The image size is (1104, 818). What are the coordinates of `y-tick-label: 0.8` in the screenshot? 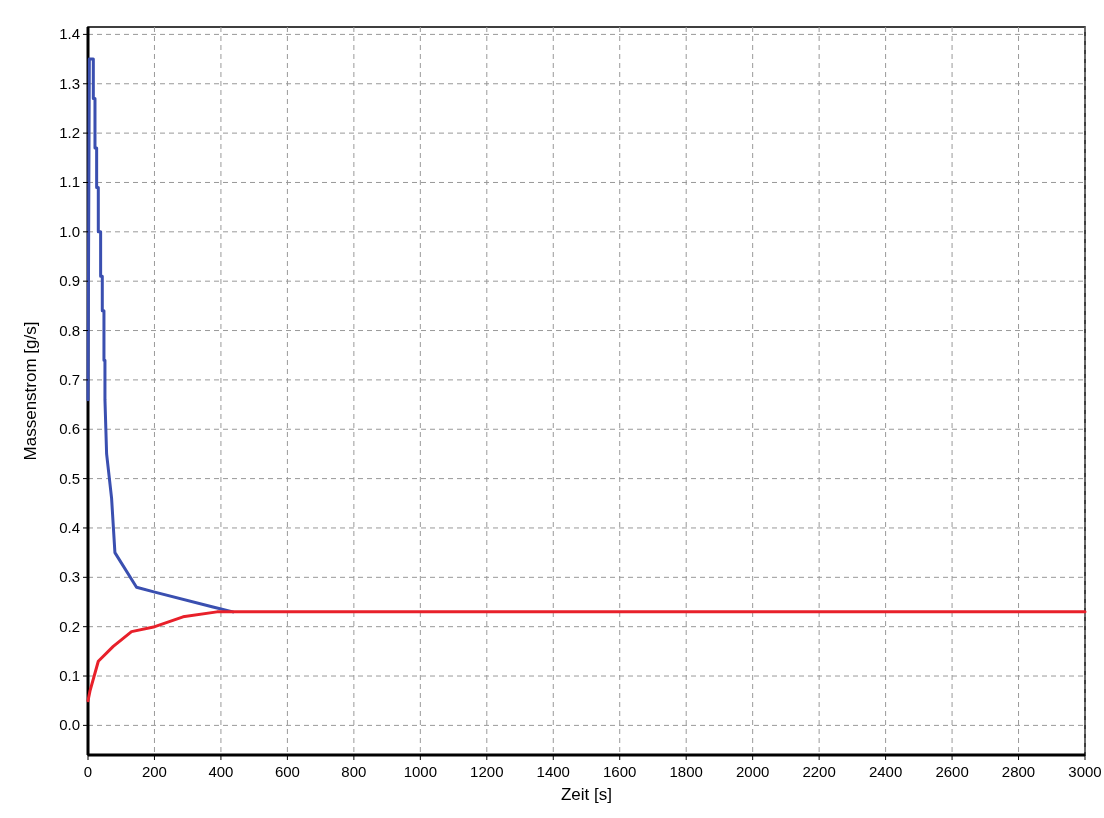 It's located at (69, 330).